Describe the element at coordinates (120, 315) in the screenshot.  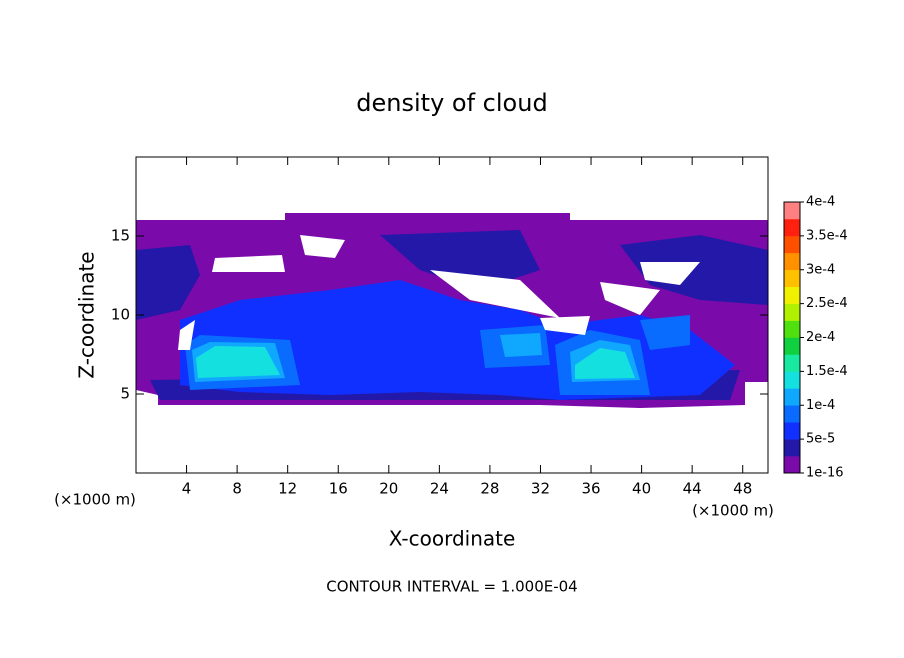
I see `y-tick-label: 10` at that location.